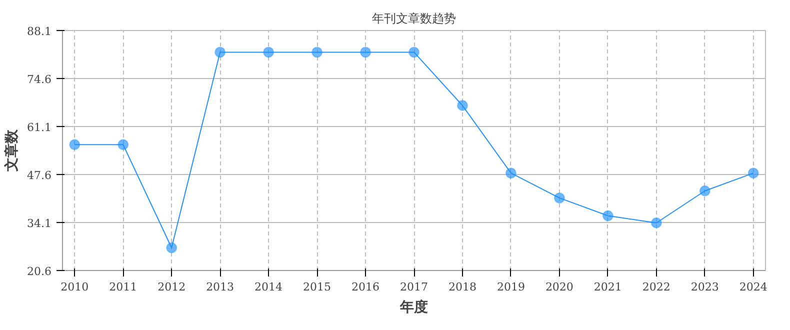 The image size is (790, 330). Describe the element at coordinates (317, 287) in the screenshot. I see `x-tick-label: 2015` at that location.